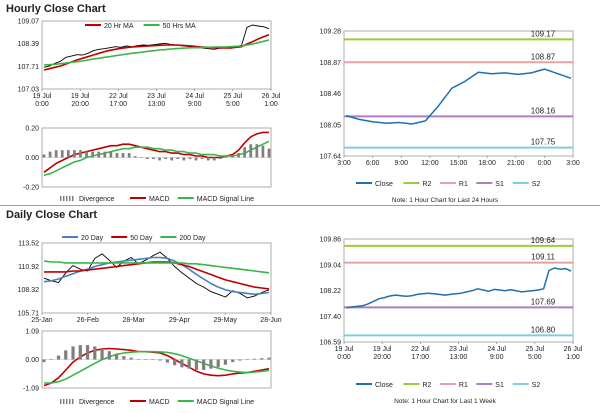 The height and width of the screenshot is (413, 600). What do you see at coordinates (233, 104) in the screenshot?
I see `hourly_price-xtick-label: 5:00` at bounding box center [233, 104].